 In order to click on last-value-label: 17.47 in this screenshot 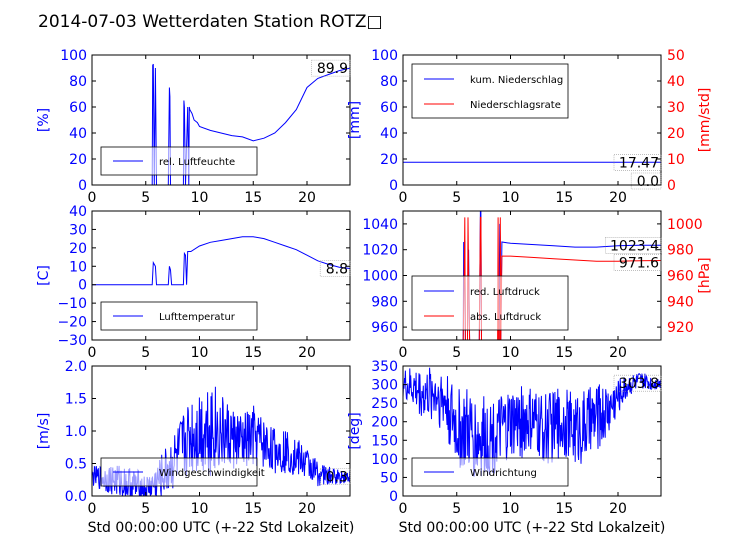, I will do `click(639, 163)`.